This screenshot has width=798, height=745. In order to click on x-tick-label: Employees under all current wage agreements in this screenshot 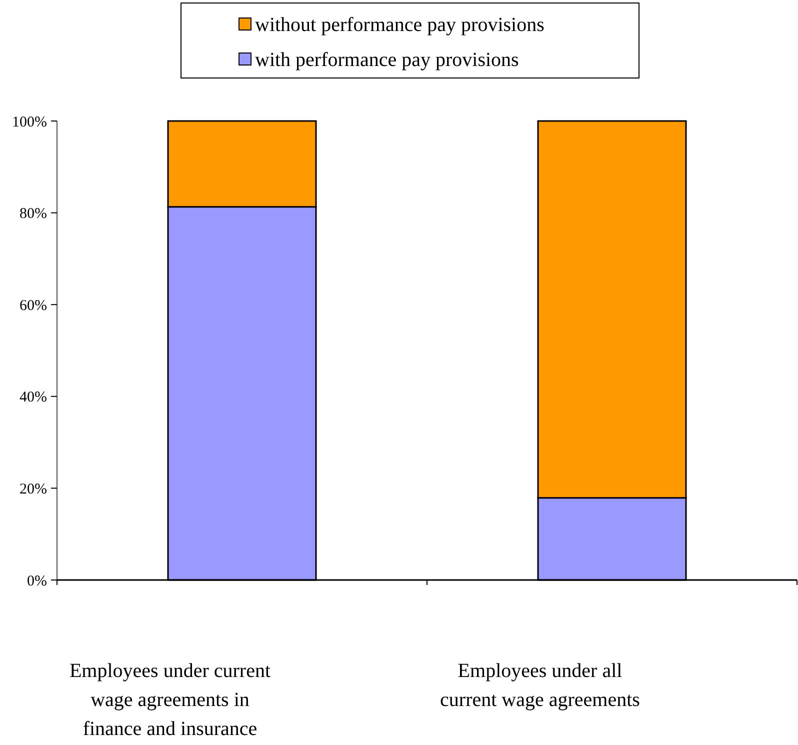, I will do `click(540, 685)`.